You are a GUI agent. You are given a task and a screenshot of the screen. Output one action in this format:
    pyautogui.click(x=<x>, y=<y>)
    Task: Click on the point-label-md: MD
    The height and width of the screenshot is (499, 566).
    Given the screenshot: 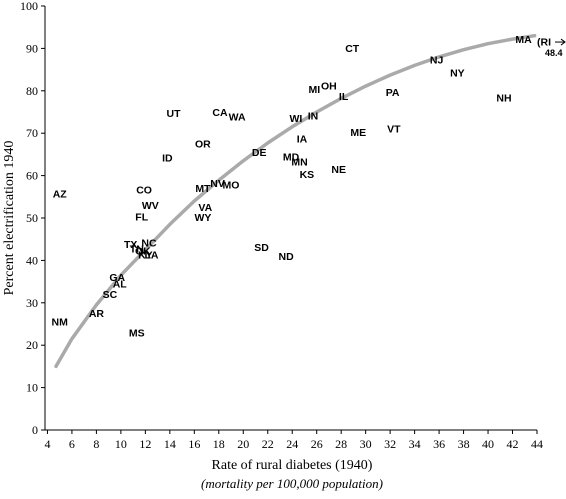 What is the action you would take?
    pyautogui.click(x=291, y=158)
    